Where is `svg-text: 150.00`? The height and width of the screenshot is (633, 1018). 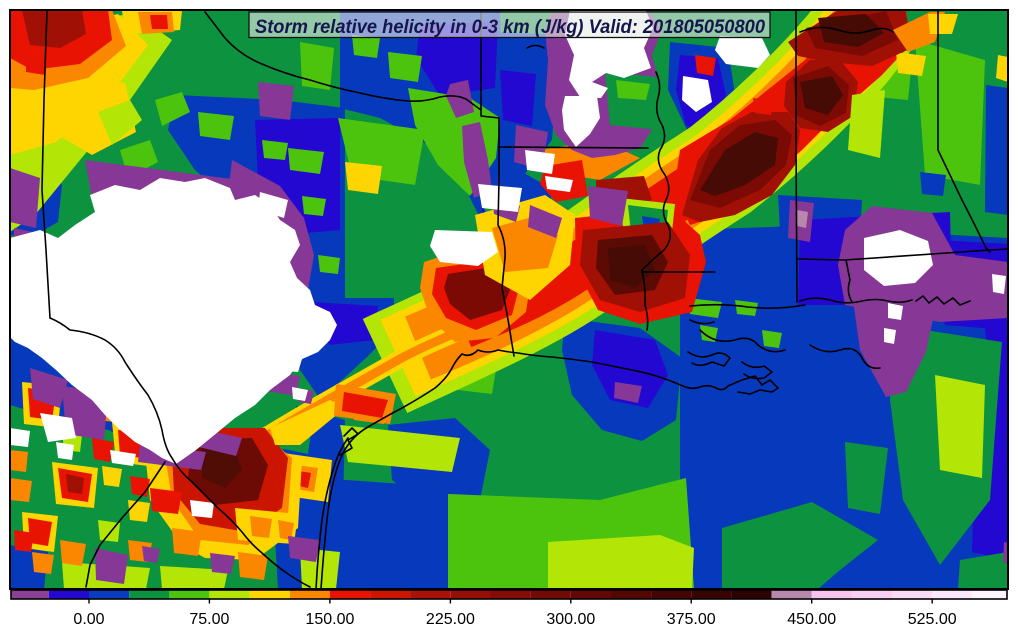 svg-text: 150.00 is located at coordinates (329, 619).